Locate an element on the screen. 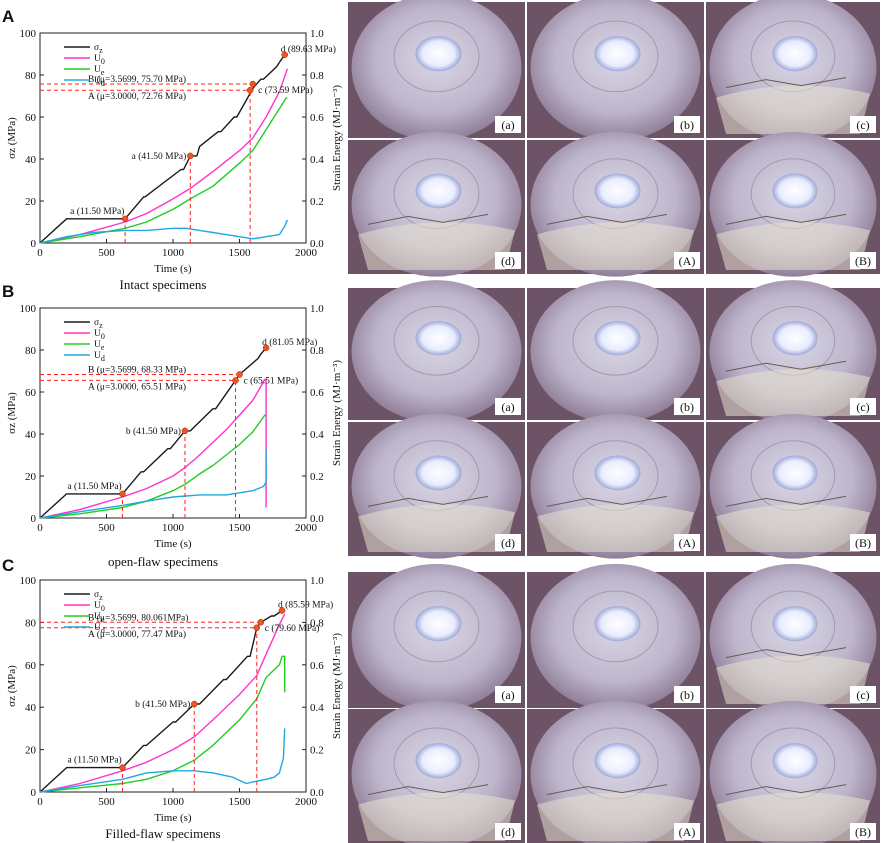 The image size is (886, 843). borehole-photo: (B) is located at coordinates (793, 204).